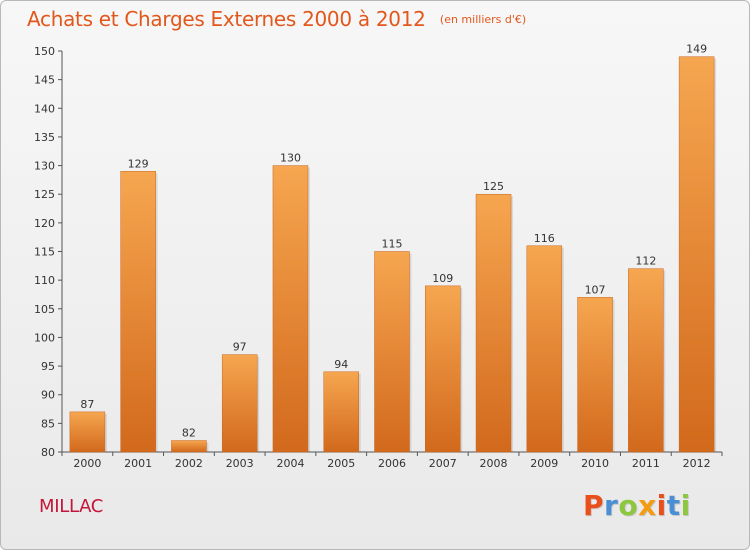 The image size is (750, 550). I want to click on logo-letter: x, so click(647, 505).